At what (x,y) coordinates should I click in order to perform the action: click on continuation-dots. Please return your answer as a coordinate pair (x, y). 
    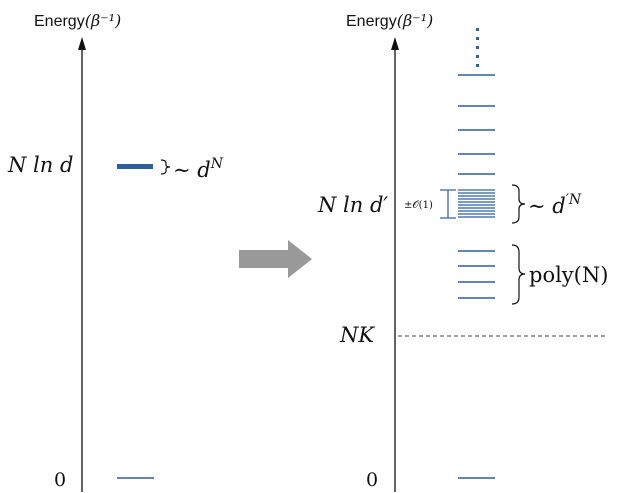
    Looking at the image, I should click on (477, 47).